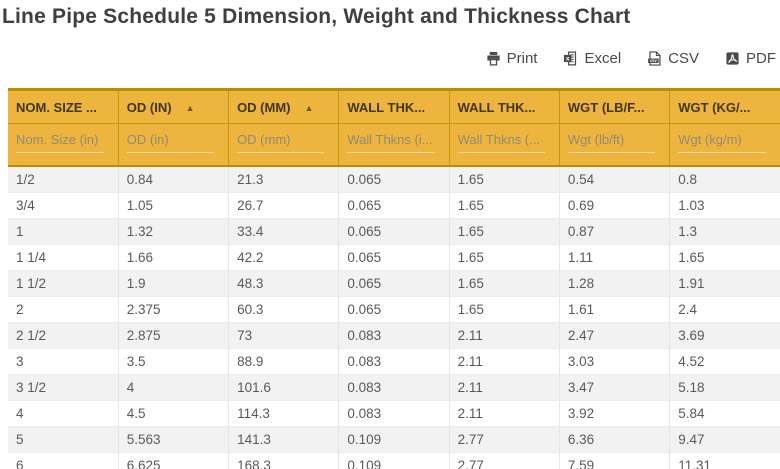 The height and width of the screenshot is (469, 780). I want to click on table-row: 3/4 1.05 26.7 0.065 1.65 0.69 1.03, so click(394, 205).